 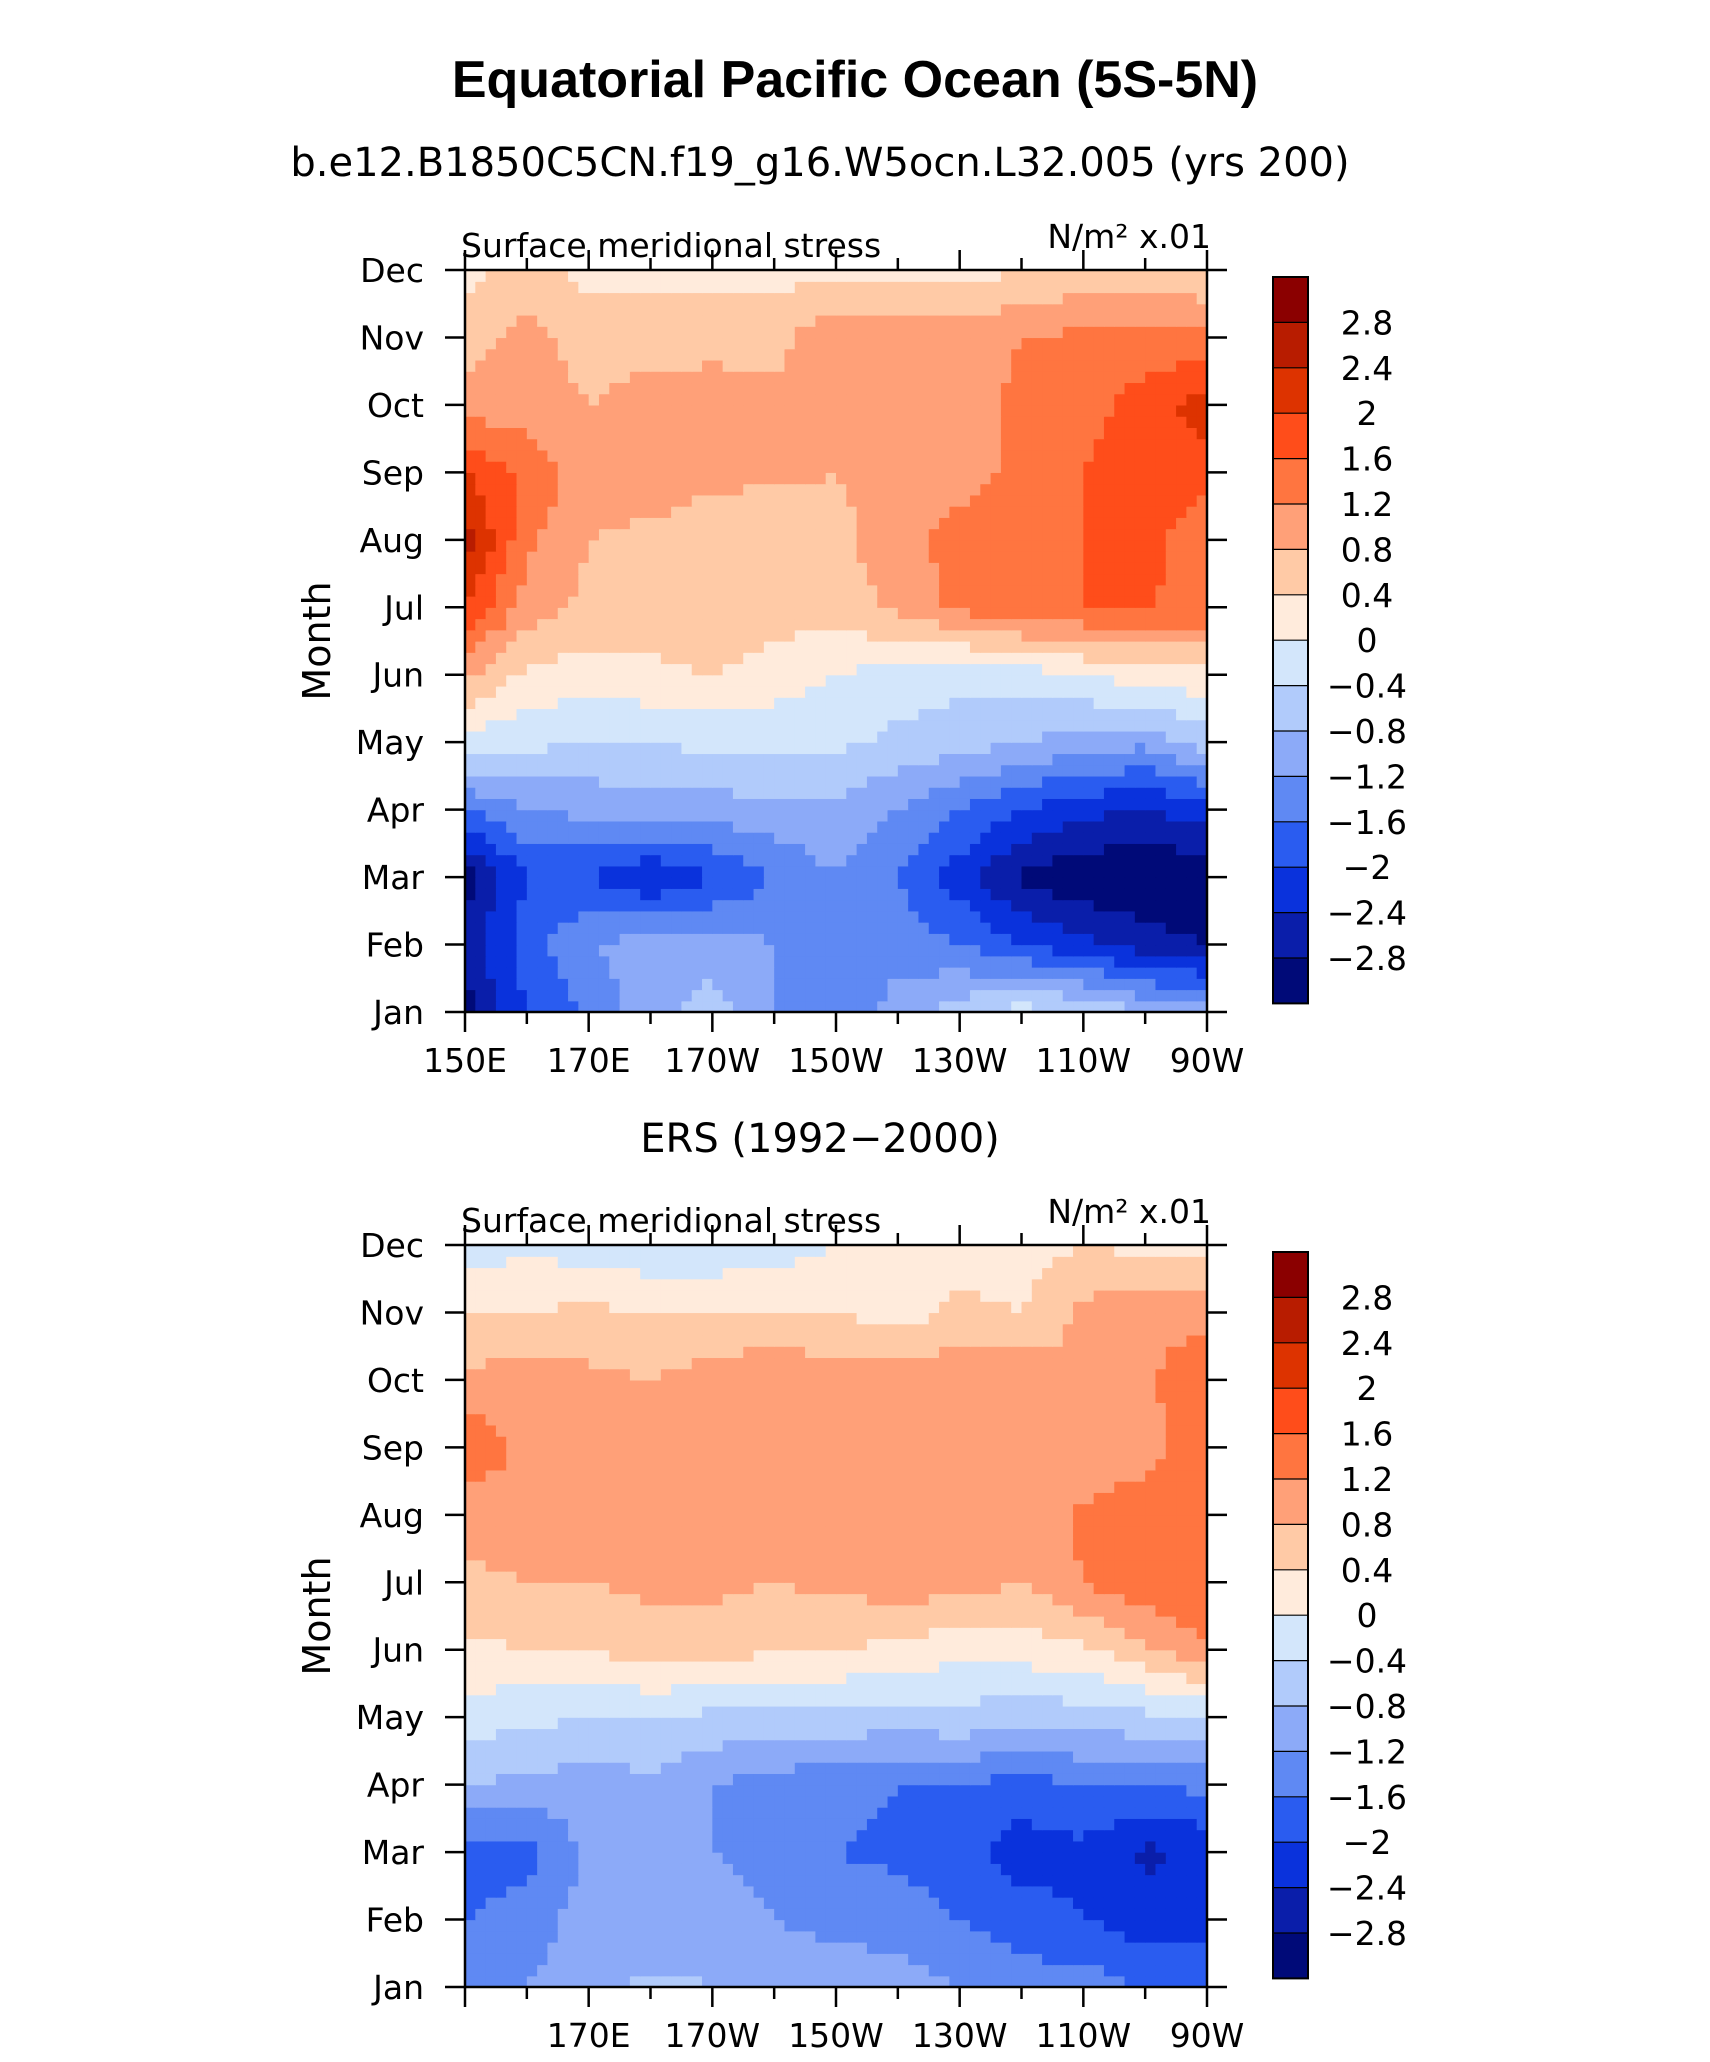 I want to click on colorbar-label: 1.2, so click(x=1367, y=504).